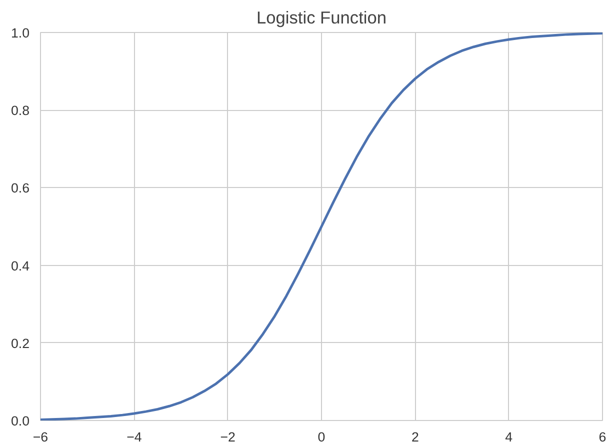 This screenshot has width=614, height=444. What do you see at coordinates (20, 110) in the screenshot?
I see `y-tick-label: 0.8` at bounding box center [20, 110].